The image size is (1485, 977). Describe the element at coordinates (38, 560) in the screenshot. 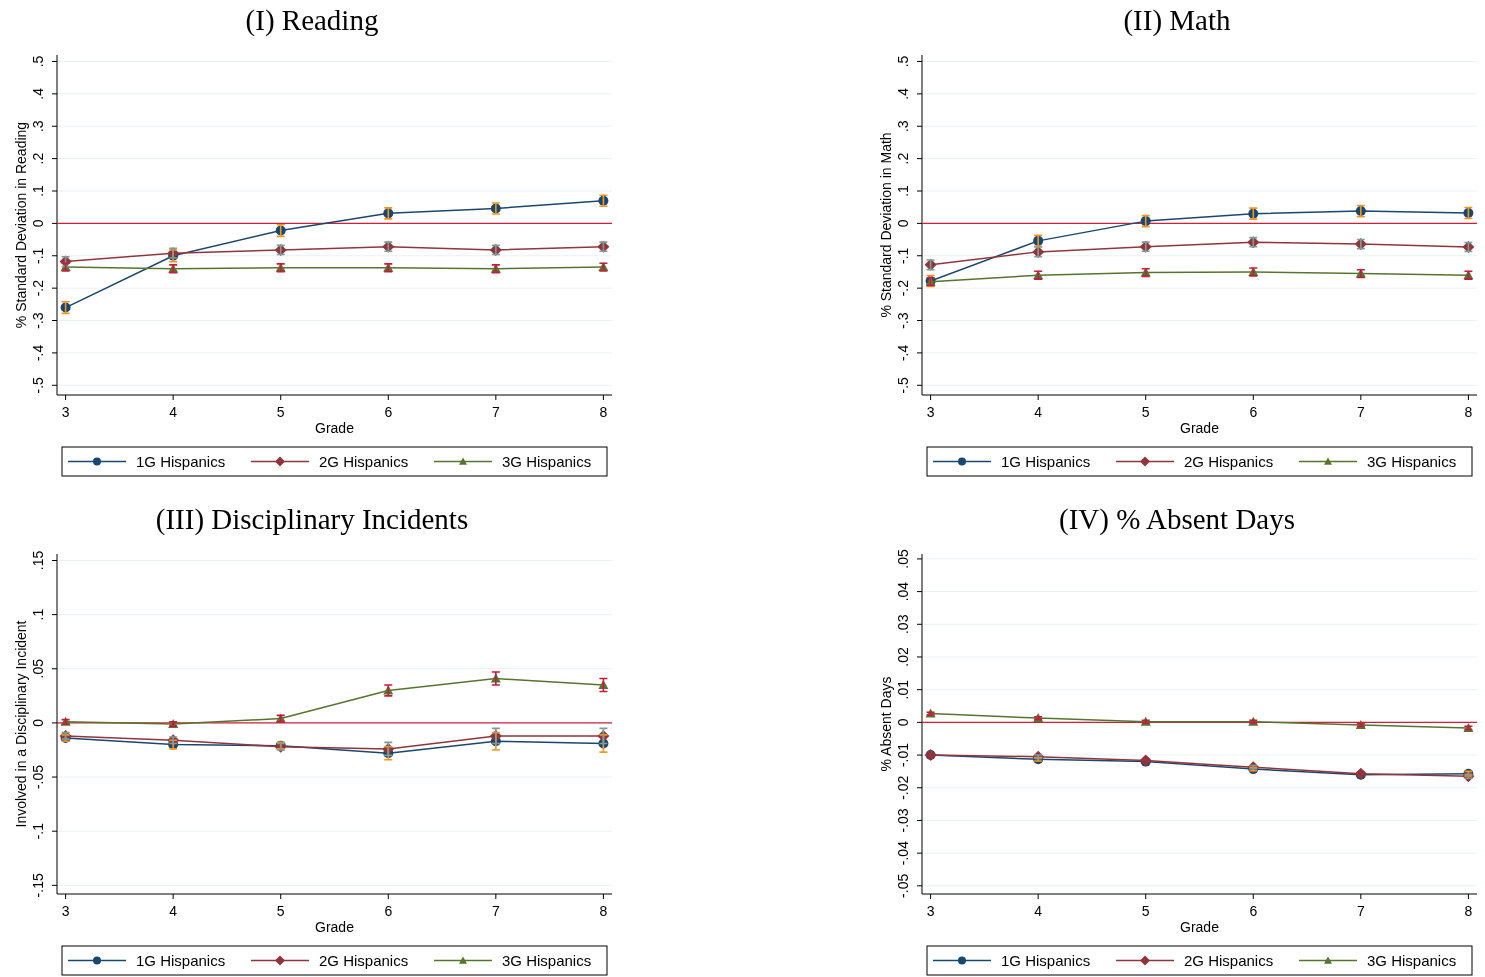

I see `y-tick-label: .15` at that location.